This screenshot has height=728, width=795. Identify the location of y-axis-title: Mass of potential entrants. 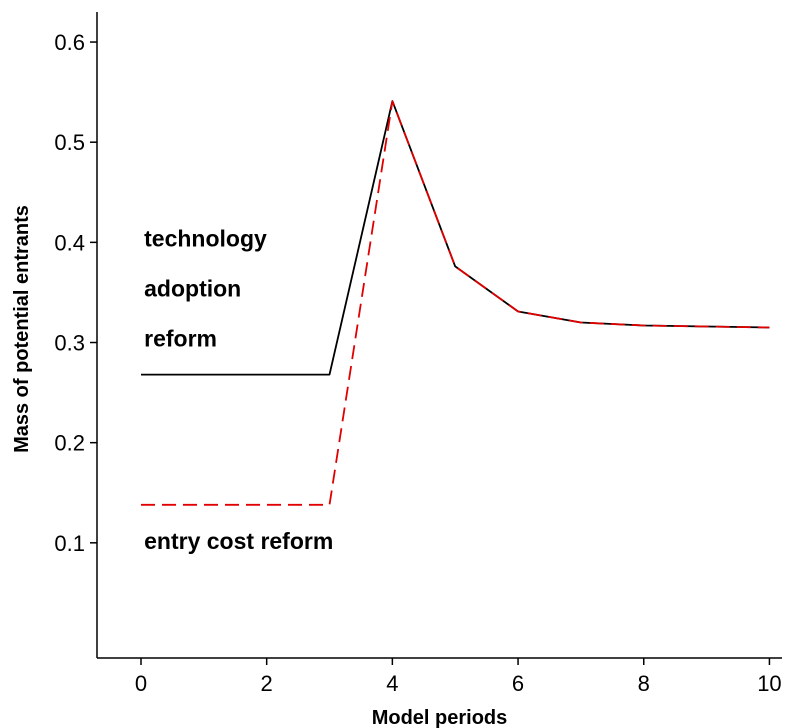
(22, 329).